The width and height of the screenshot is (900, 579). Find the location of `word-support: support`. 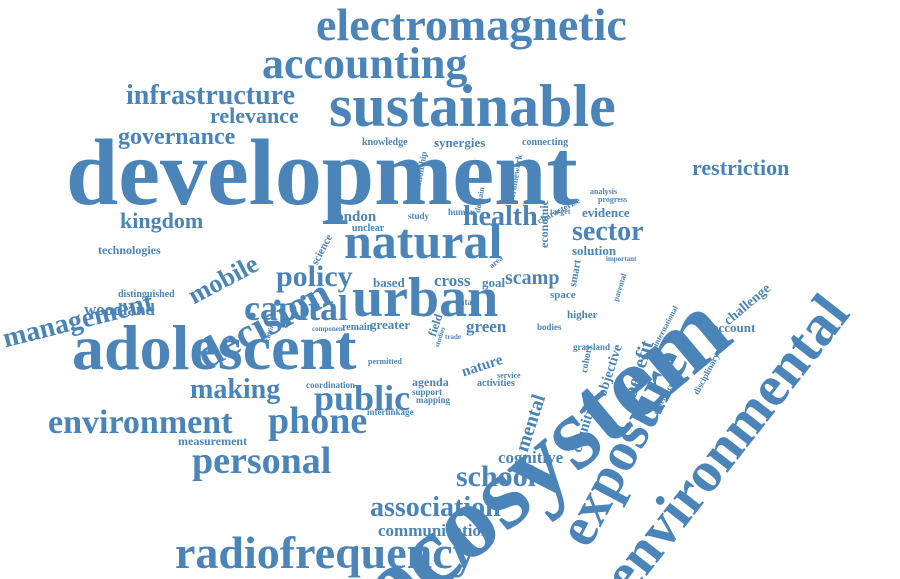

word-support: support is located at coordinates (427, 392).